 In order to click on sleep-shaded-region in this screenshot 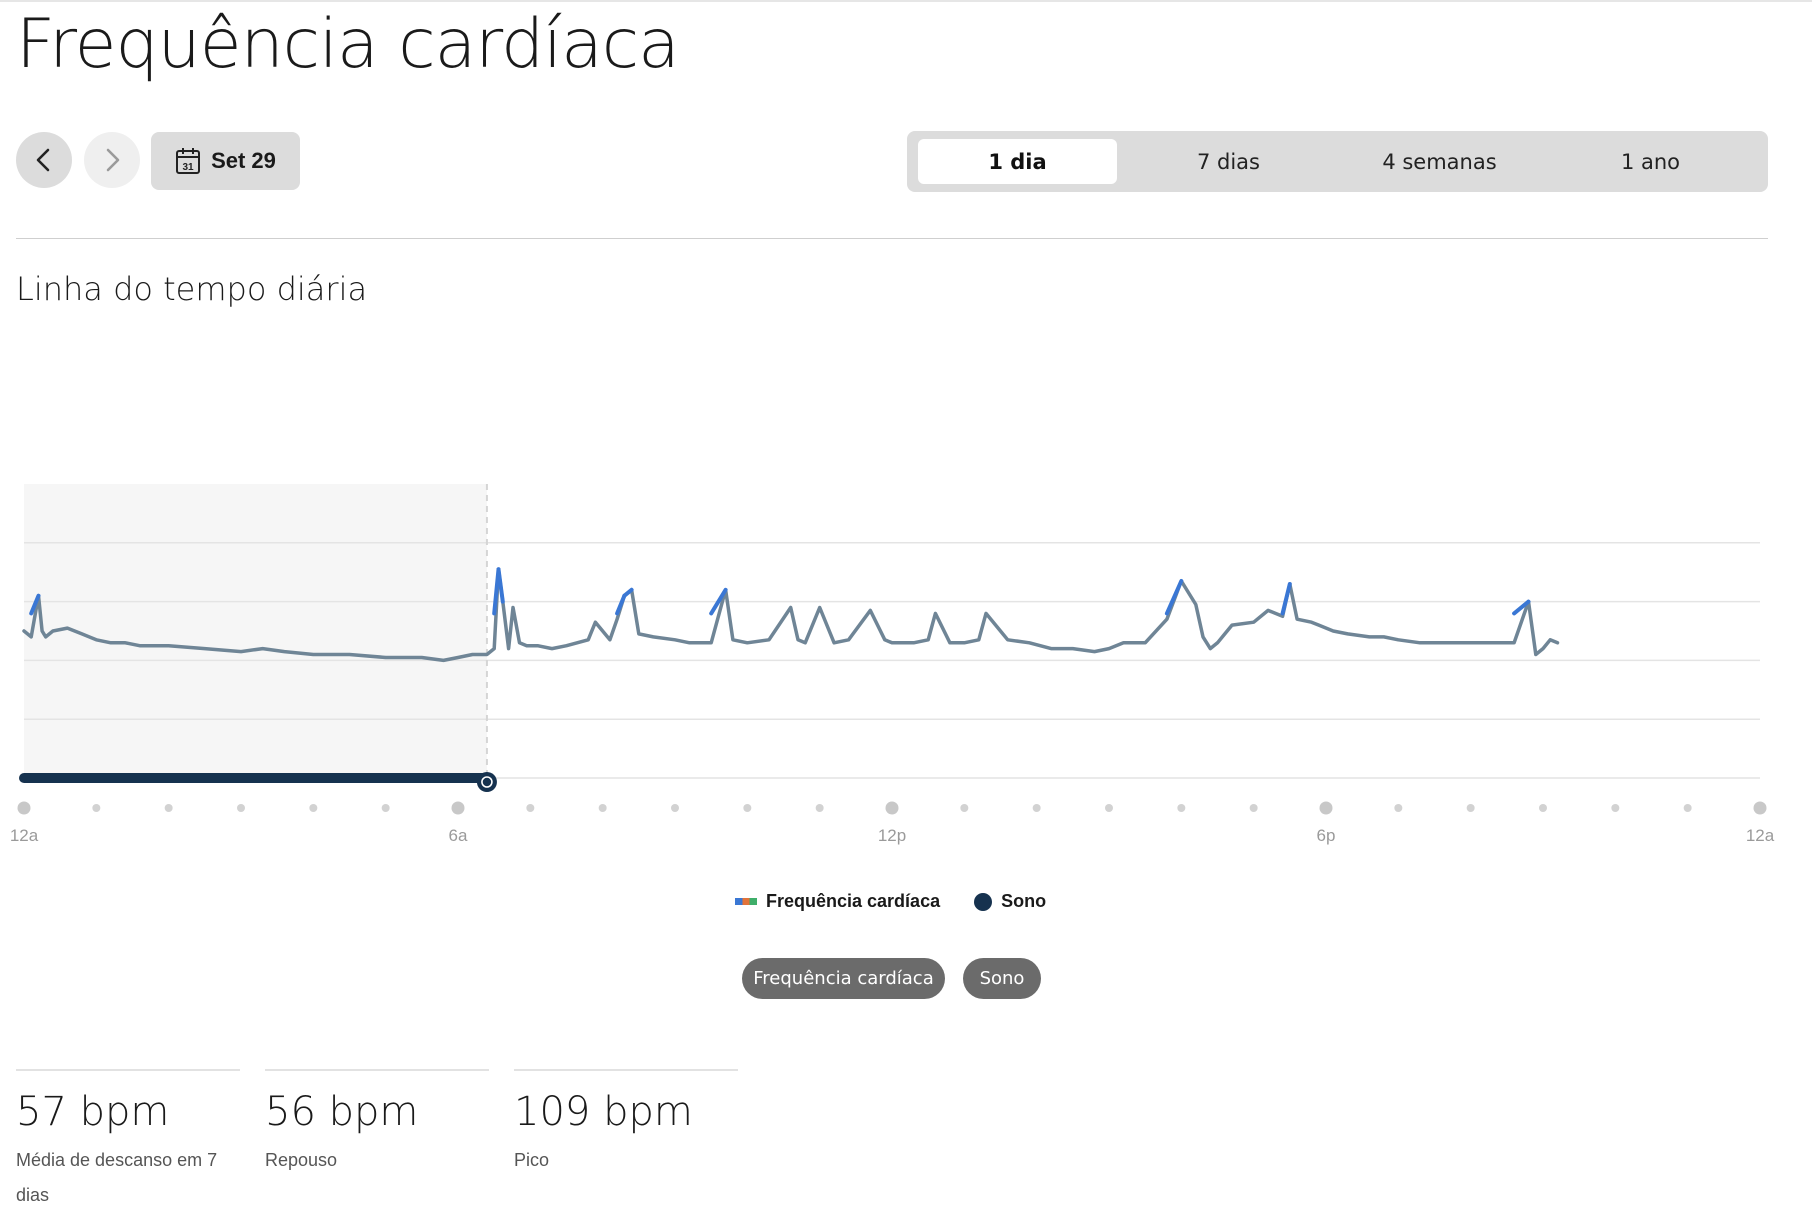, I will do `click(255, 631)`.